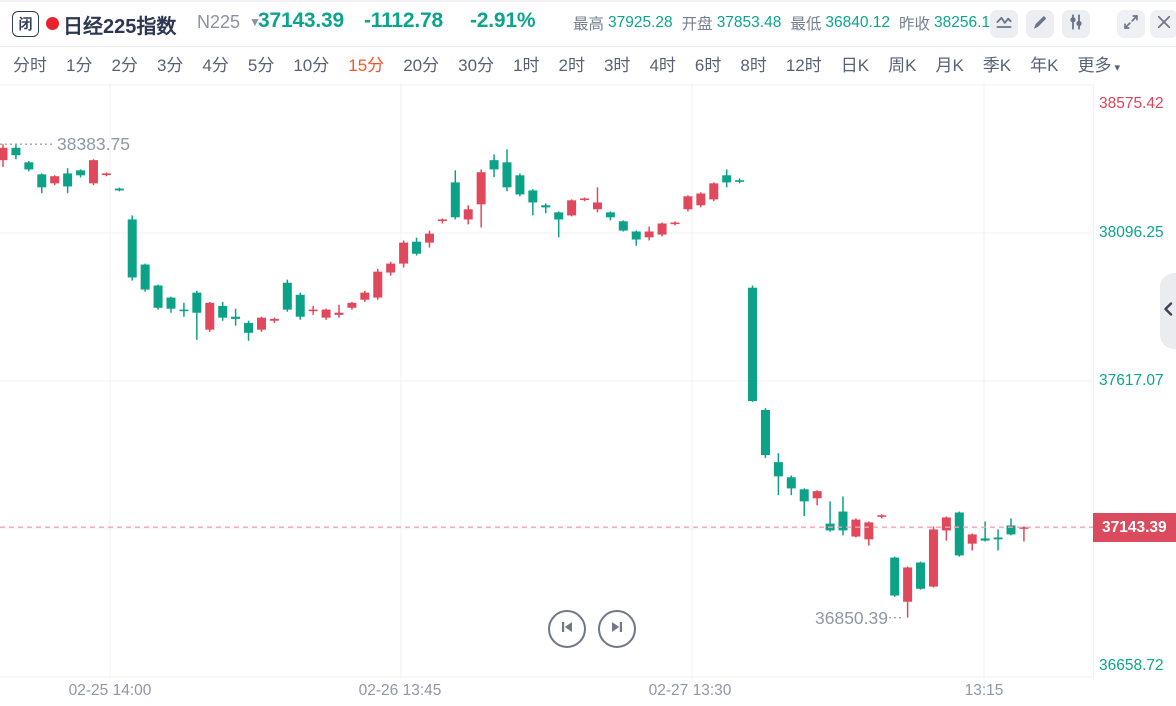 Image resolution: width=1176 pixels, height=706 pixels. I want to click on tab-更多: 更多 ▾, so click(1099, 65).